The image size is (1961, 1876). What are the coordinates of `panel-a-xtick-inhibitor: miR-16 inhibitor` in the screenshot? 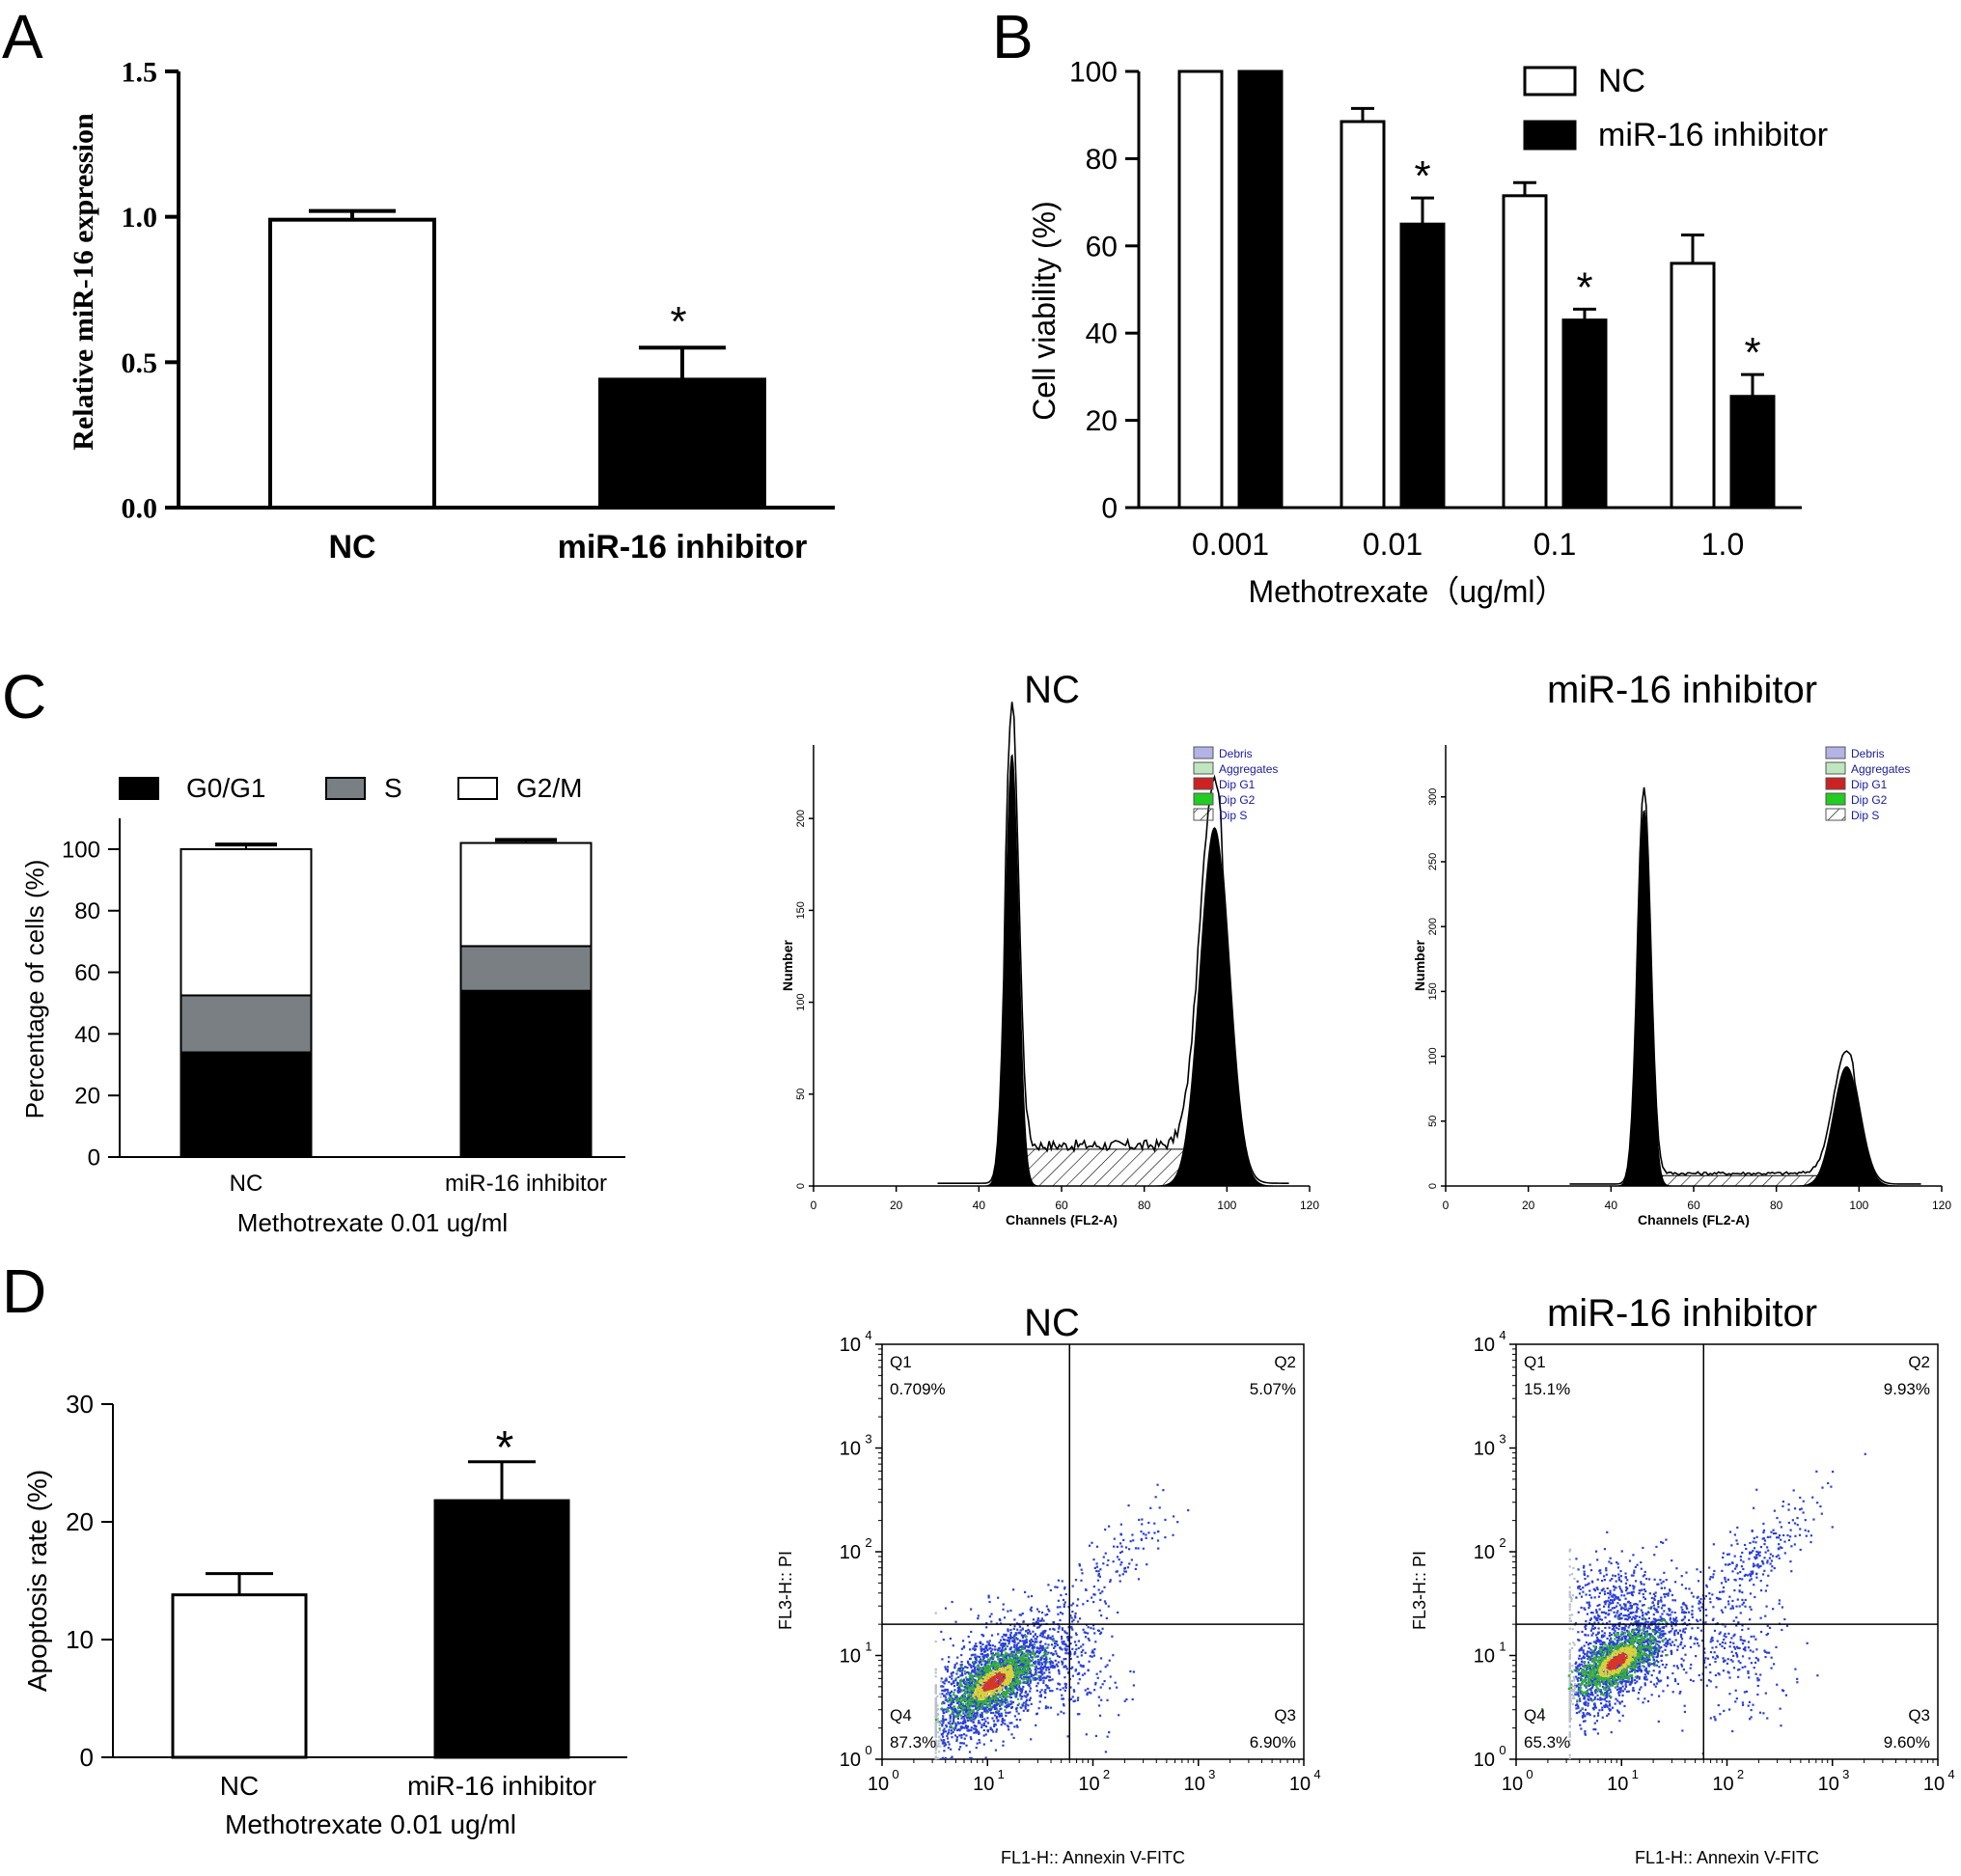 It's located at (683, 547).